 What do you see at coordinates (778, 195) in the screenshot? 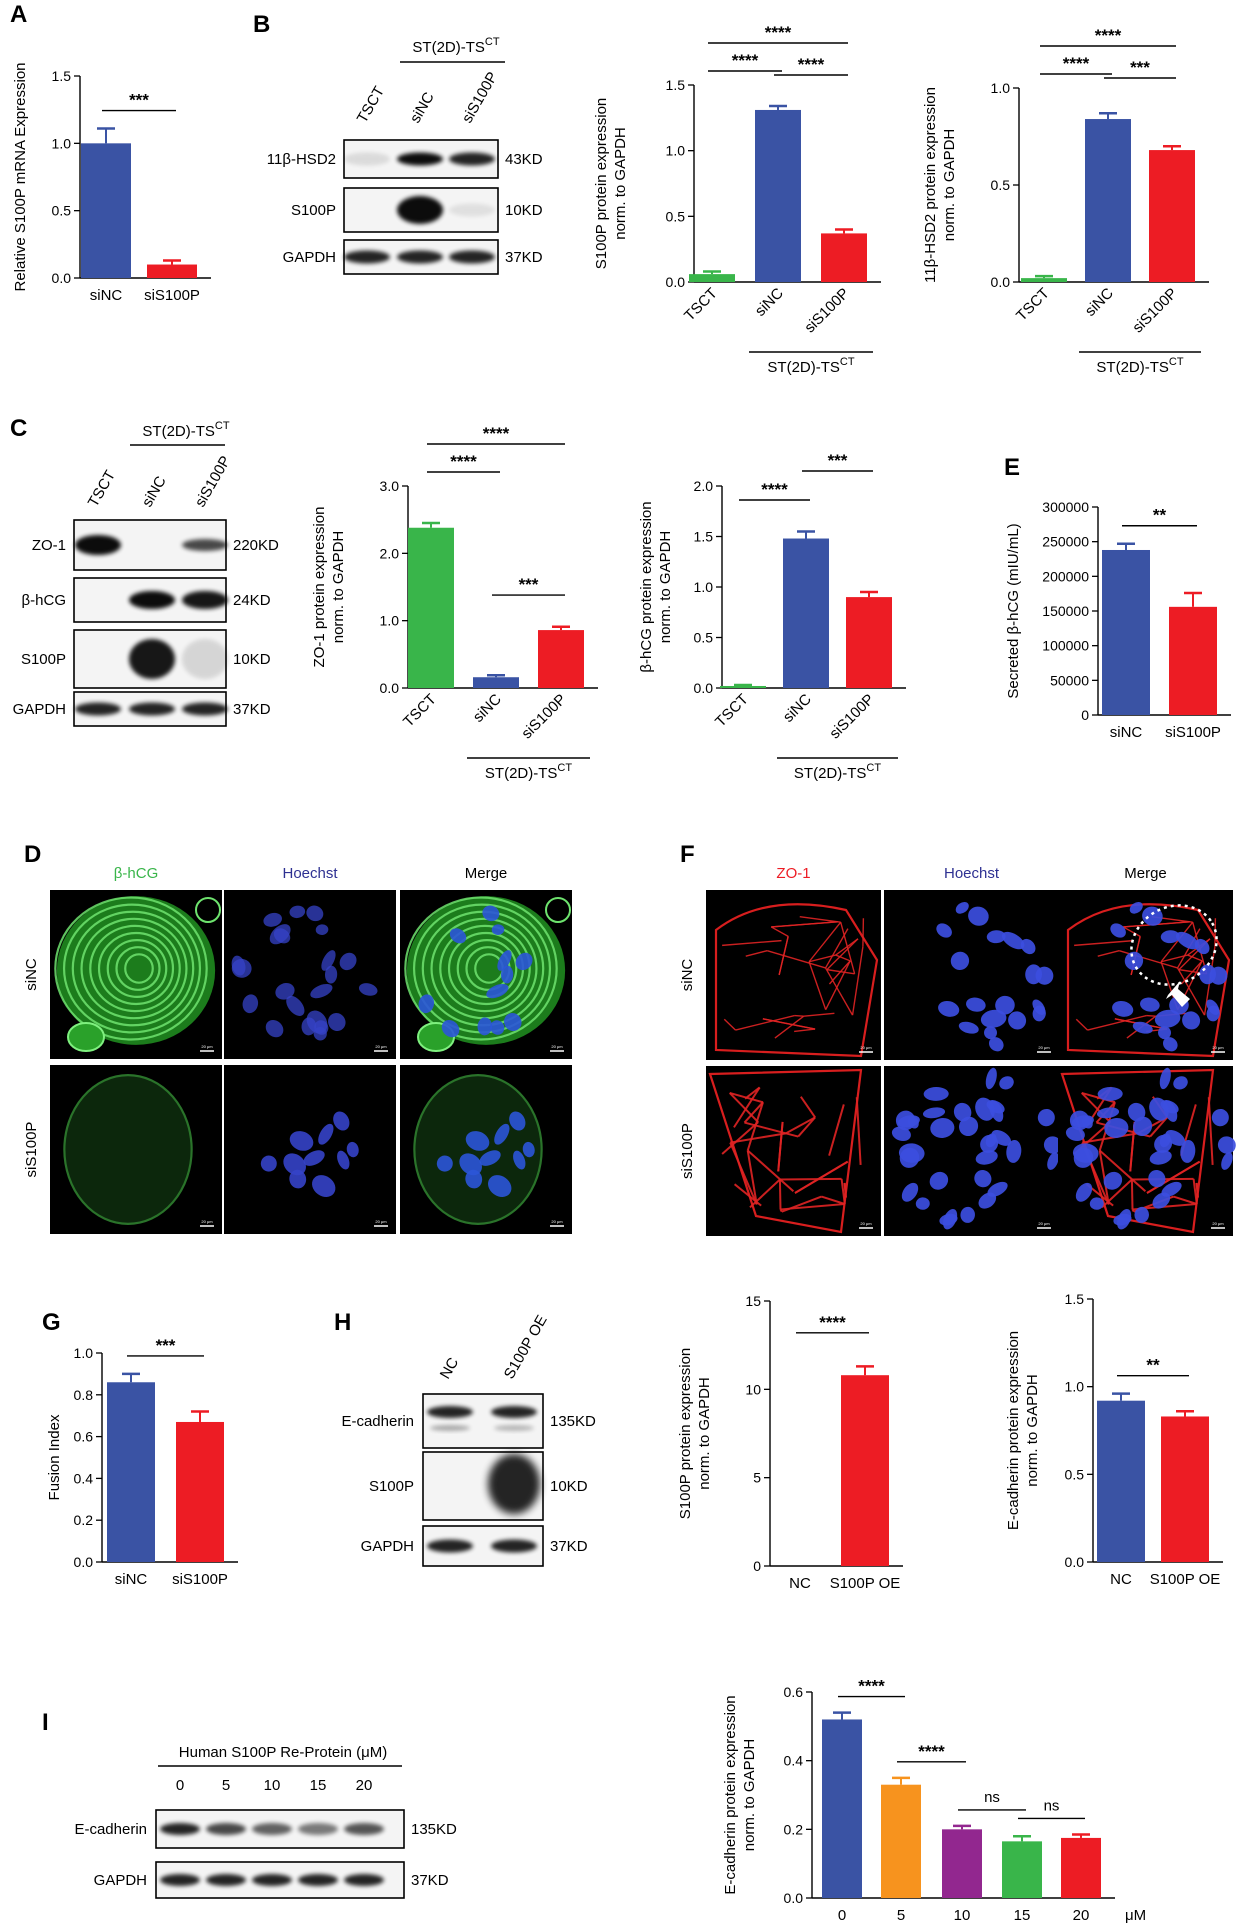
I see `bar-sinc` at bounding box center [778, 195].